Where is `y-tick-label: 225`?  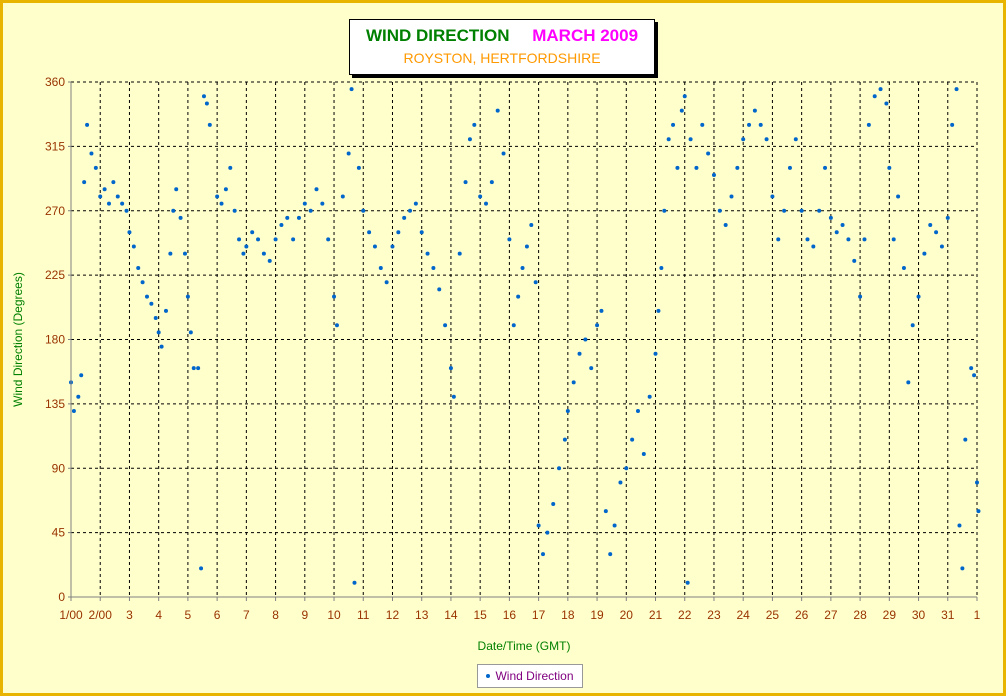 y-tick-label: 225 is located at coordinates (55, 275).